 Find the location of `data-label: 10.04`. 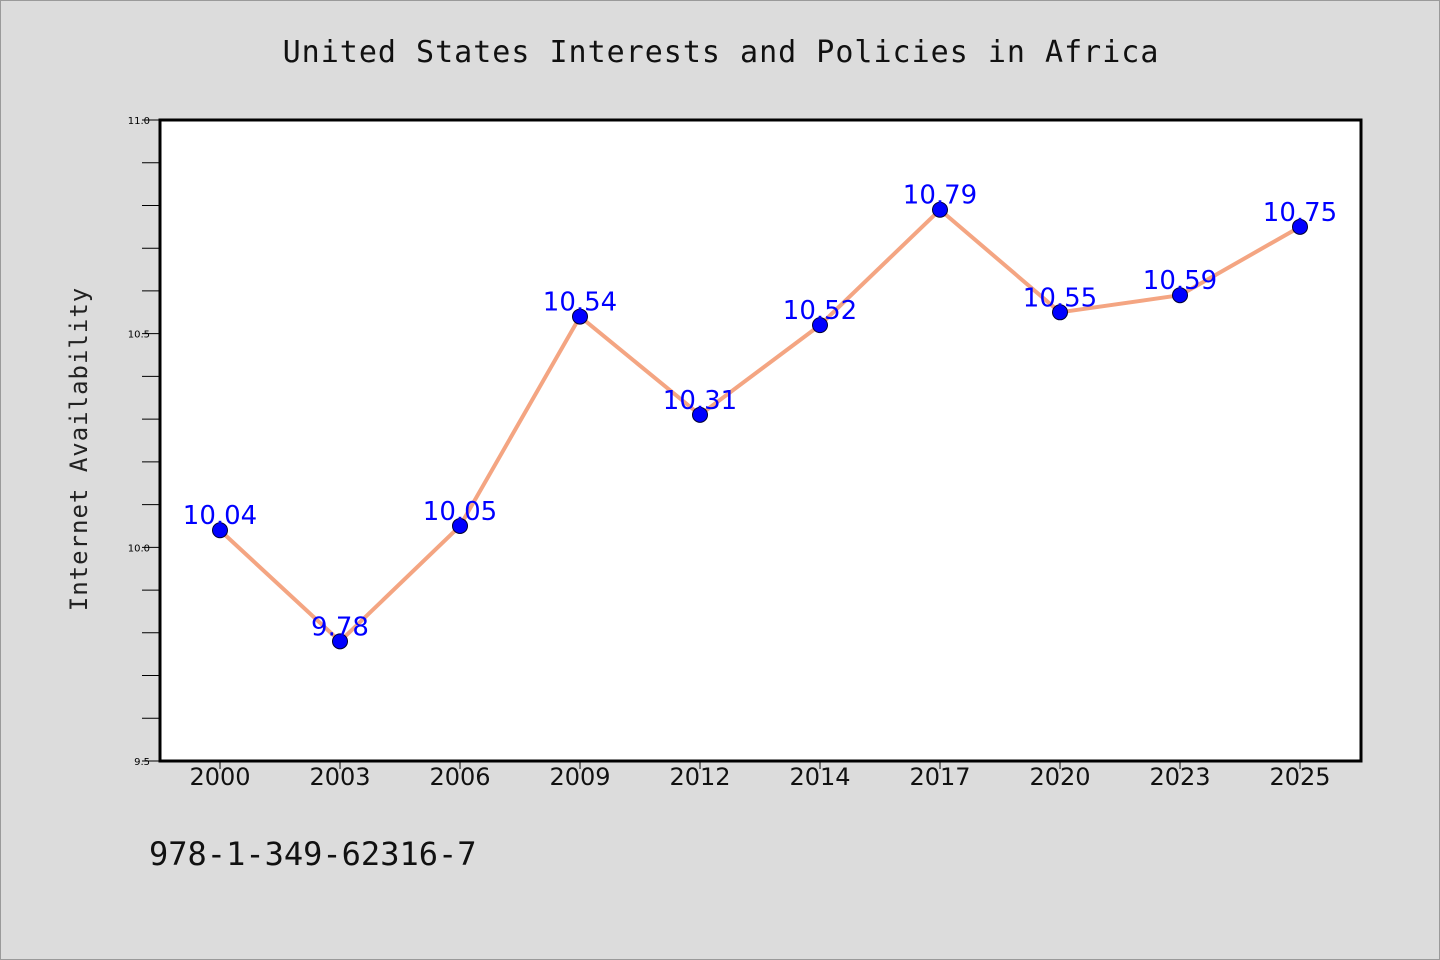

data-label: 10.04 is located at coordinates (220, 516).